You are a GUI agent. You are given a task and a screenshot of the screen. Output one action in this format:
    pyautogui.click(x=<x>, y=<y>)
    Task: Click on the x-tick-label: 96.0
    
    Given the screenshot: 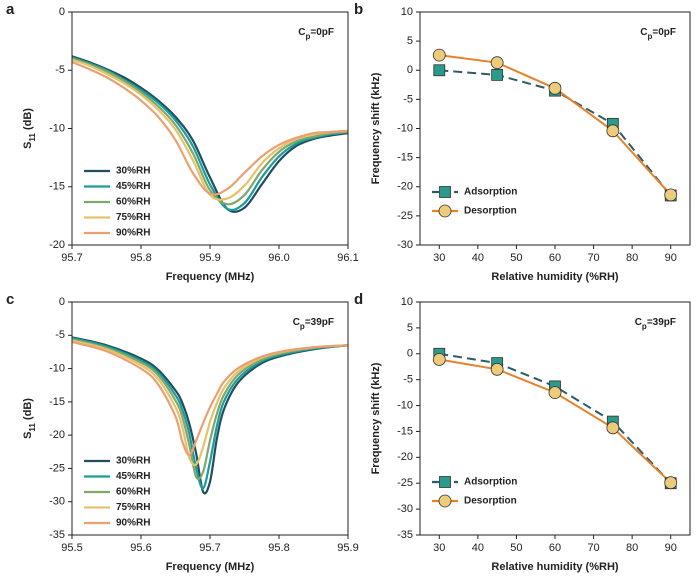 What is the action you would take?
    pyautogui.click(x=278, y=258)
    